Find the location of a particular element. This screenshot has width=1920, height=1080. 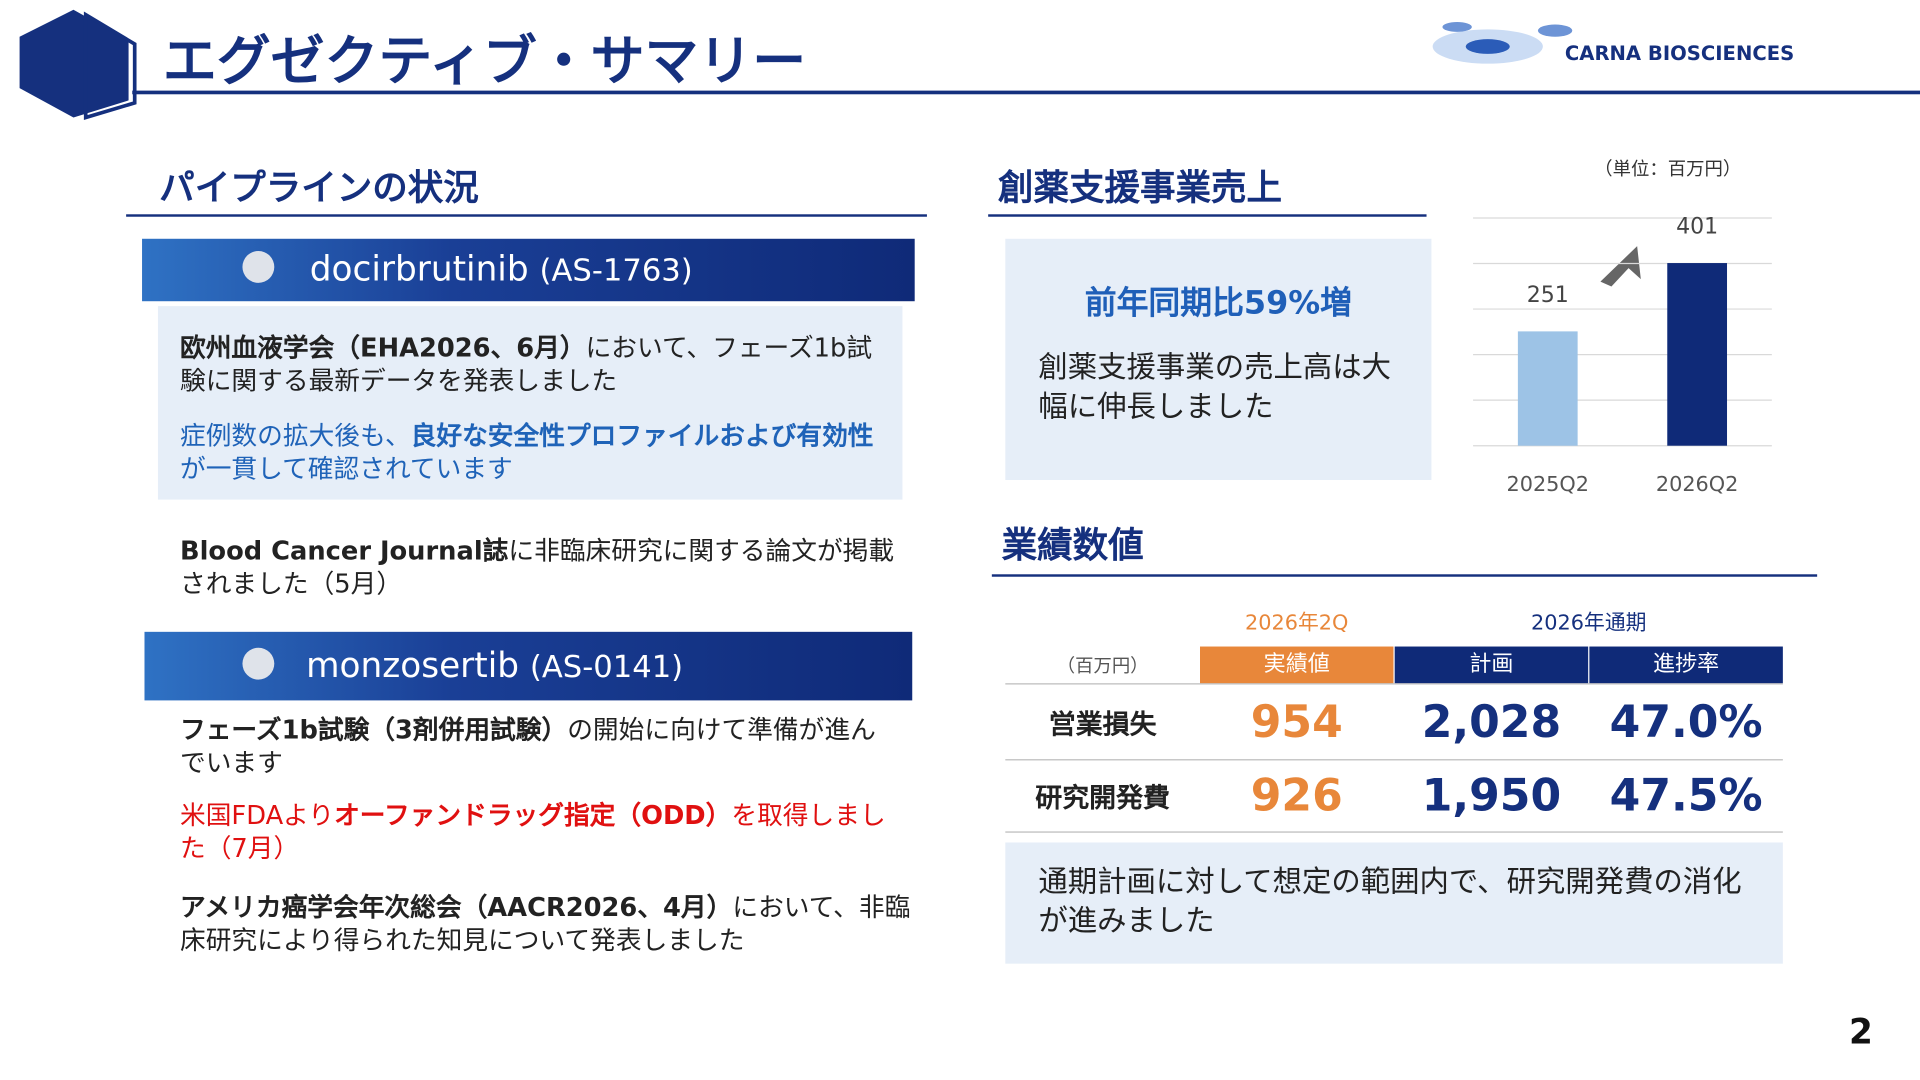

title: エグゼクティブ・サマリー is located at coordinates (484, 62).